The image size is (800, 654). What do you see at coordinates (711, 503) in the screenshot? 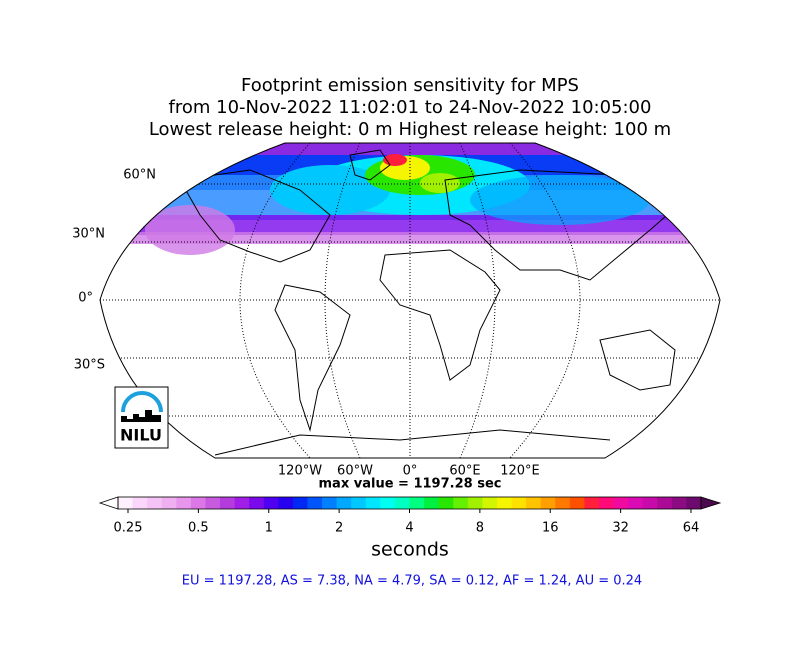
I see `colorbar-over` at bounding box center [711, 503].